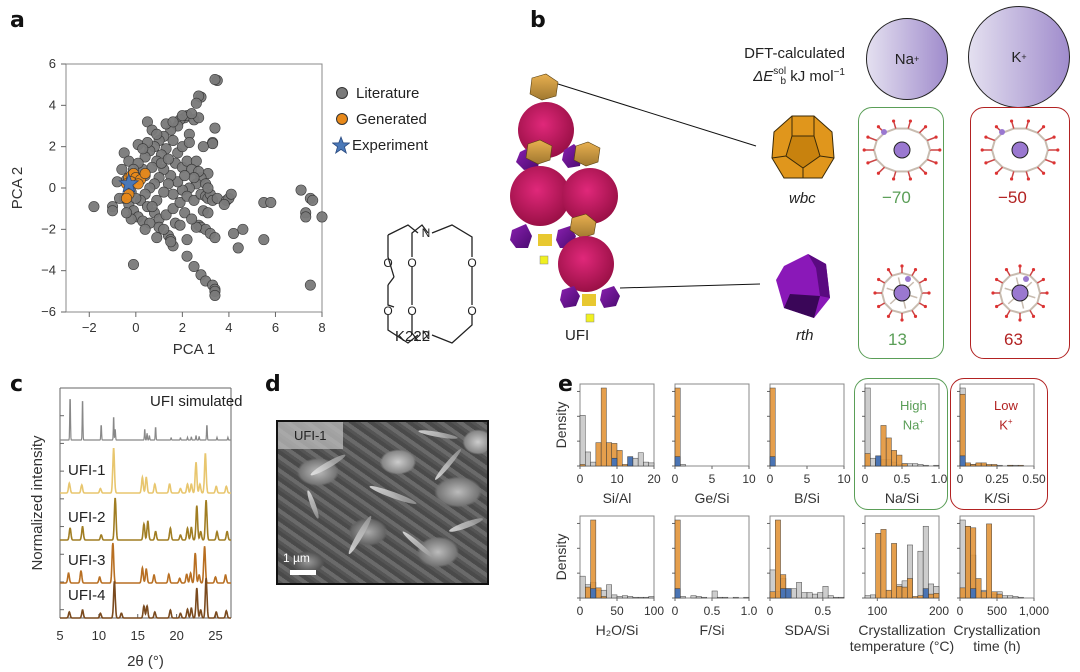 This screenshot has width=1080, height=672. I want to click on legend-item-generated: Generated, so click(402, 119).